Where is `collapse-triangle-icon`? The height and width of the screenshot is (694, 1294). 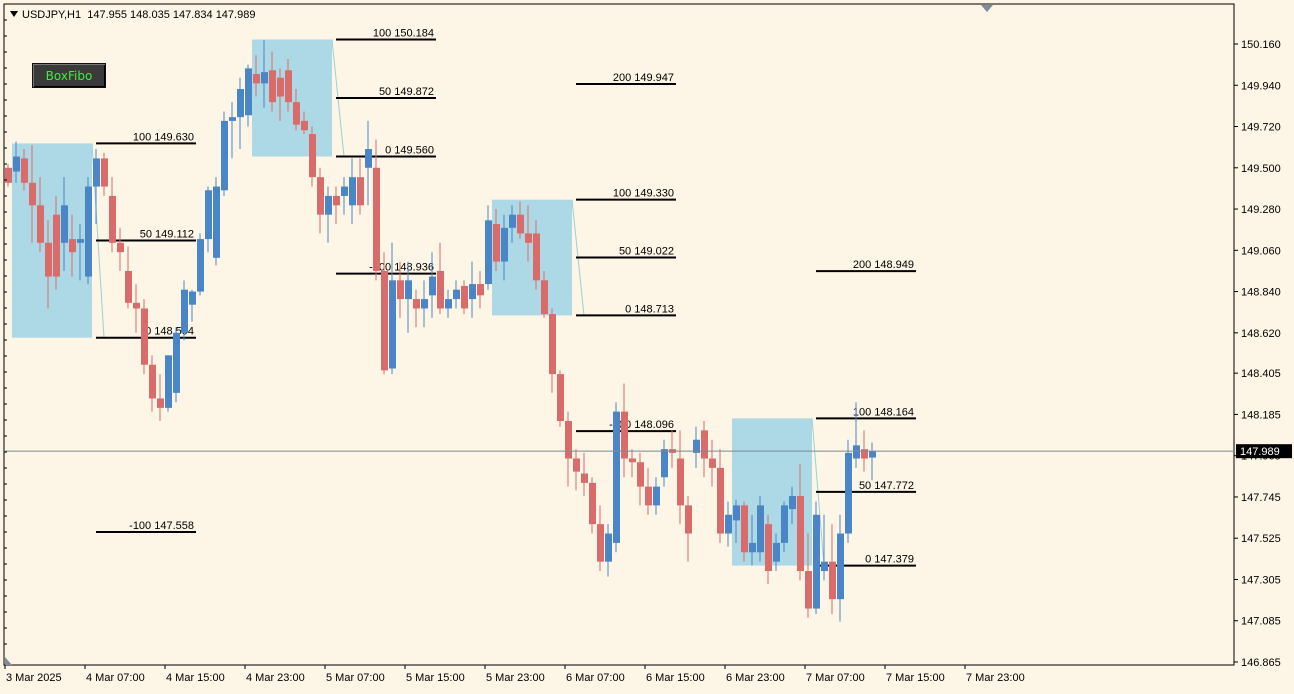 collapse-triangle-icon is located at coordinates (14, 14).